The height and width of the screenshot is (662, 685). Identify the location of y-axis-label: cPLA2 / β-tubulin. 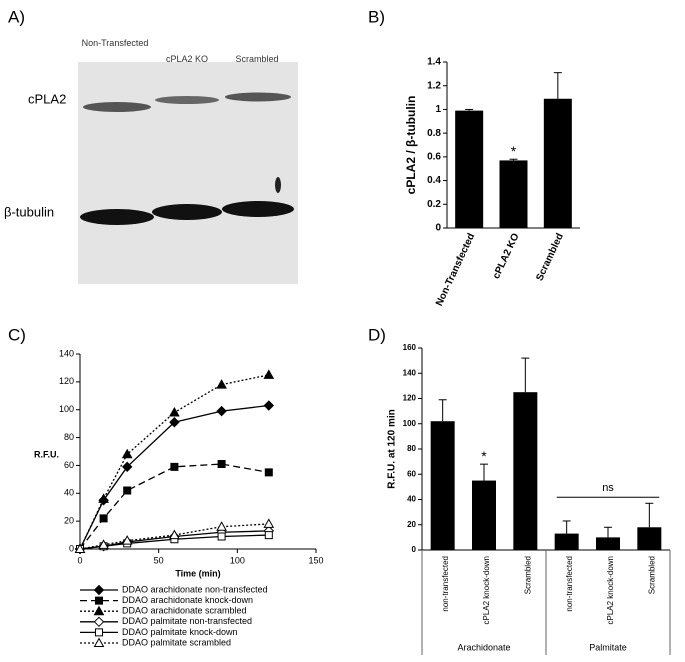
(411, 145).